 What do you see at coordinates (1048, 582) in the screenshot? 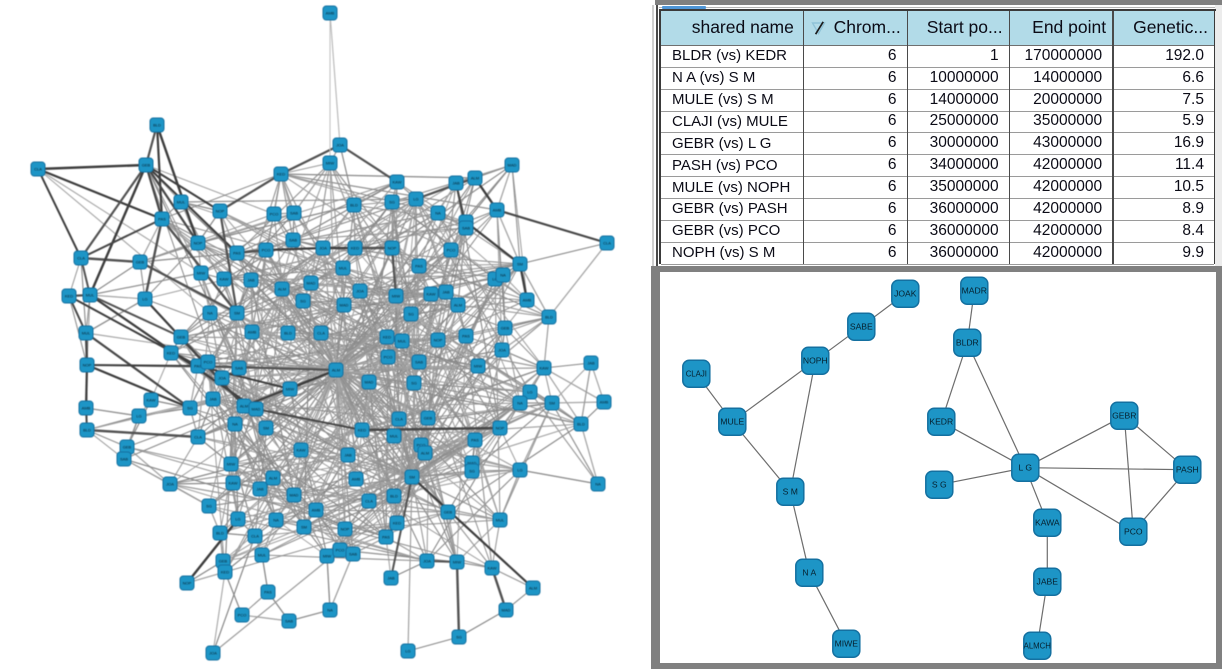
I see `svg-text: JABE` at bounding box center [1048, 582].